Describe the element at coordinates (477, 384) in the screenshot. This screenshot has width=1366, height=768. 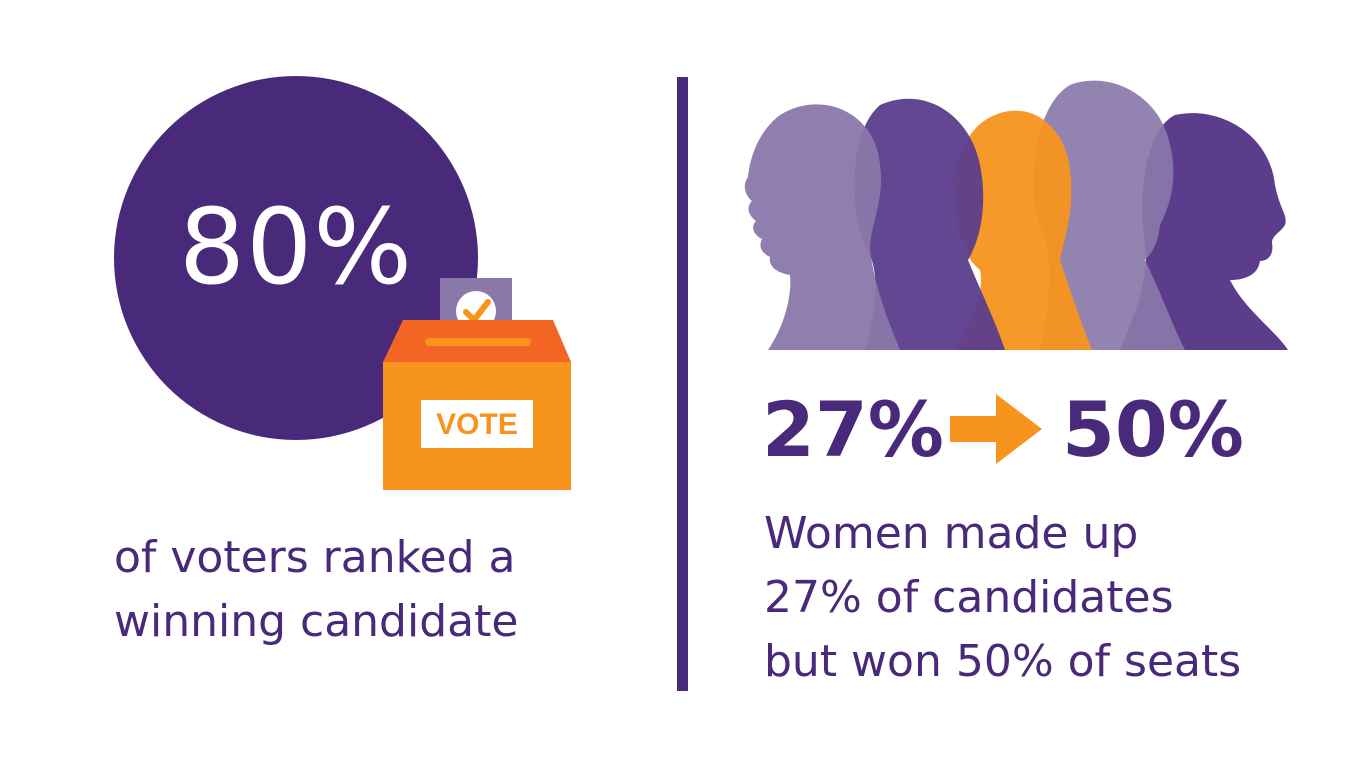
I see `ballot-box-icon: VOTE` at that location.